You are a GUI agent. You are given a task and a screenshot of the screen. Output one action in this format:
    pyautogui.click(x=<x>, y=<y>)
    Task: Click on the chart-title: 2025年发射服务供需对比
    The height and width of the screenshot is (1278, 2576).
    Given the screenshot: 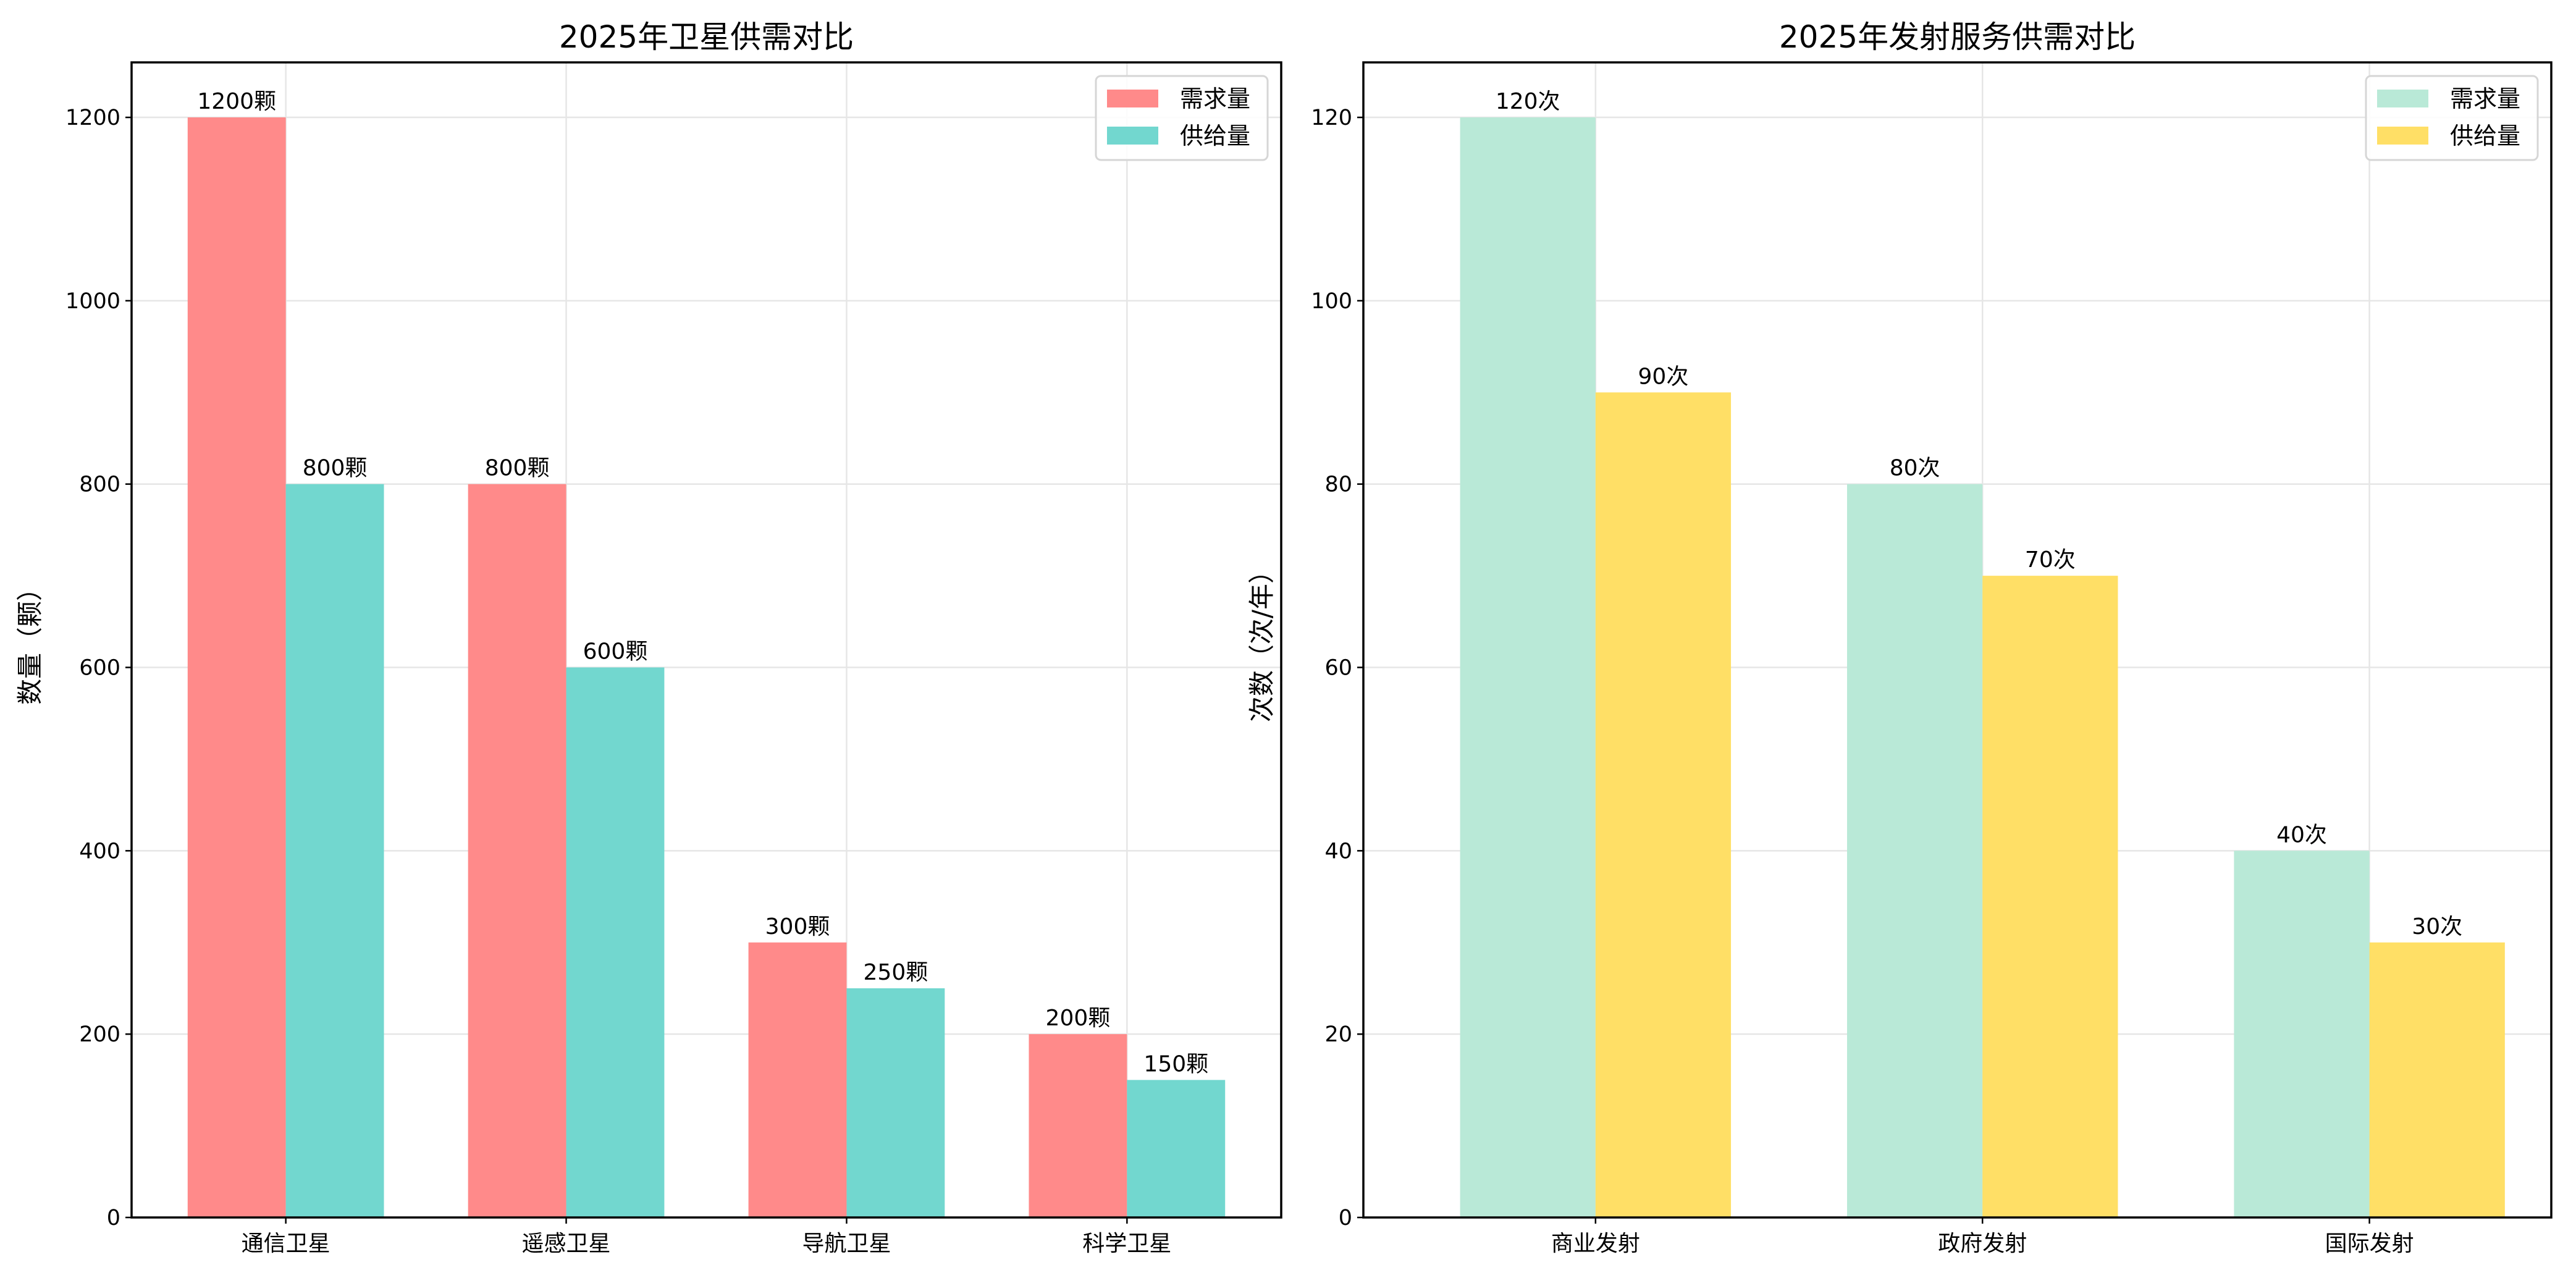 What is the action you would take?
    pyautogui.click(x=1957, y=37)
    